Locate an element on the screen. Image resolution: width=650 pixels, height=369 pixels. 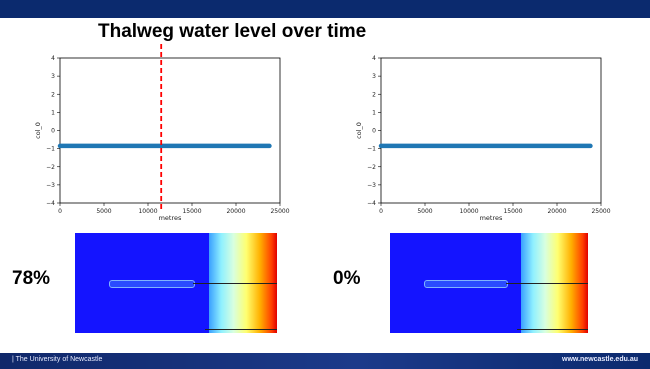
heatmap-right is located at coordinates (489, 283).